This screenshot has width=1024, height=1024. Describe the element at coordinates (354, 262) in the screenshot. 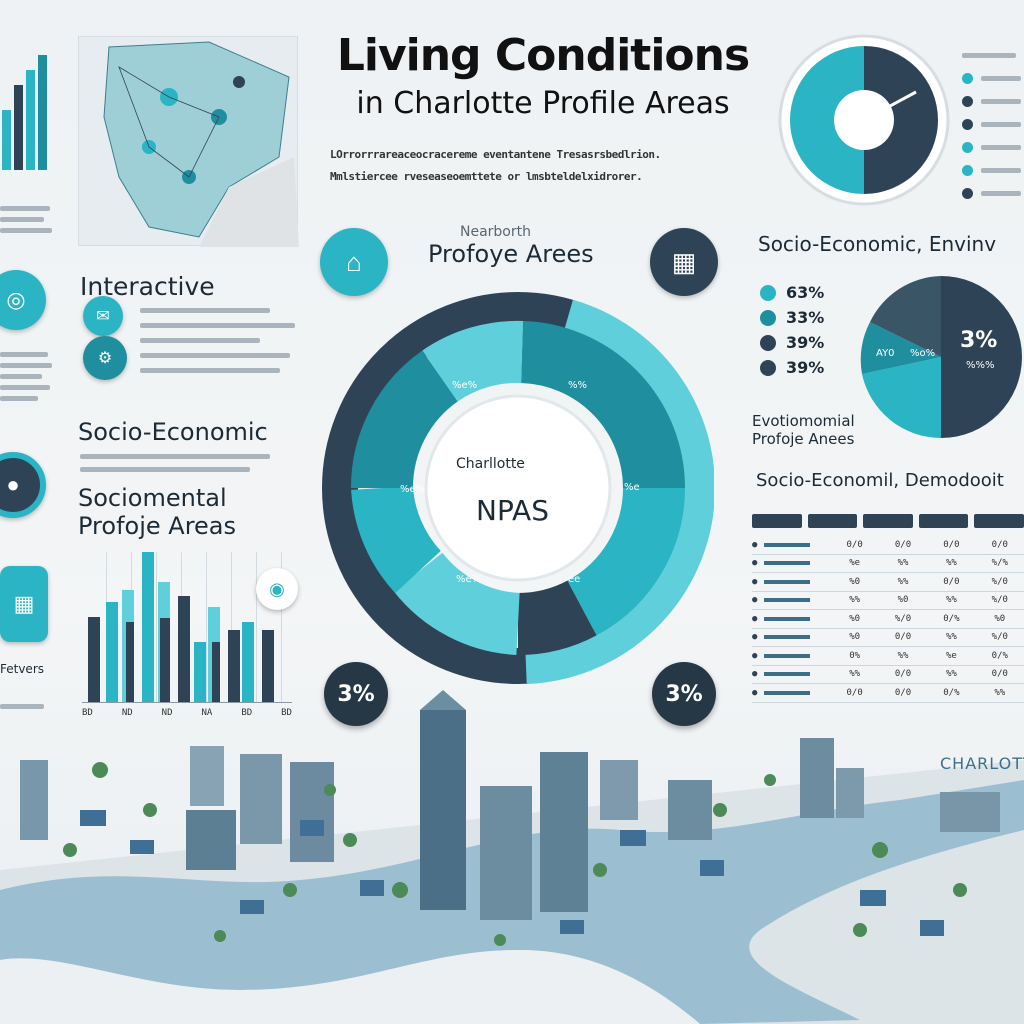

I see `home-icon: ⌂` at that location.